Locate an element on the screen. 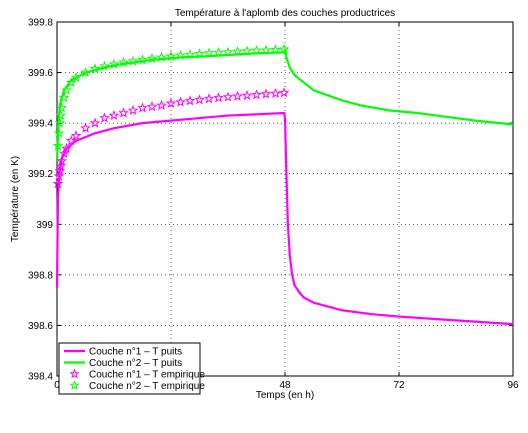 This screenshot has width=528, height=433. y-tick-label: 399 is located at coordinates (44, 225).